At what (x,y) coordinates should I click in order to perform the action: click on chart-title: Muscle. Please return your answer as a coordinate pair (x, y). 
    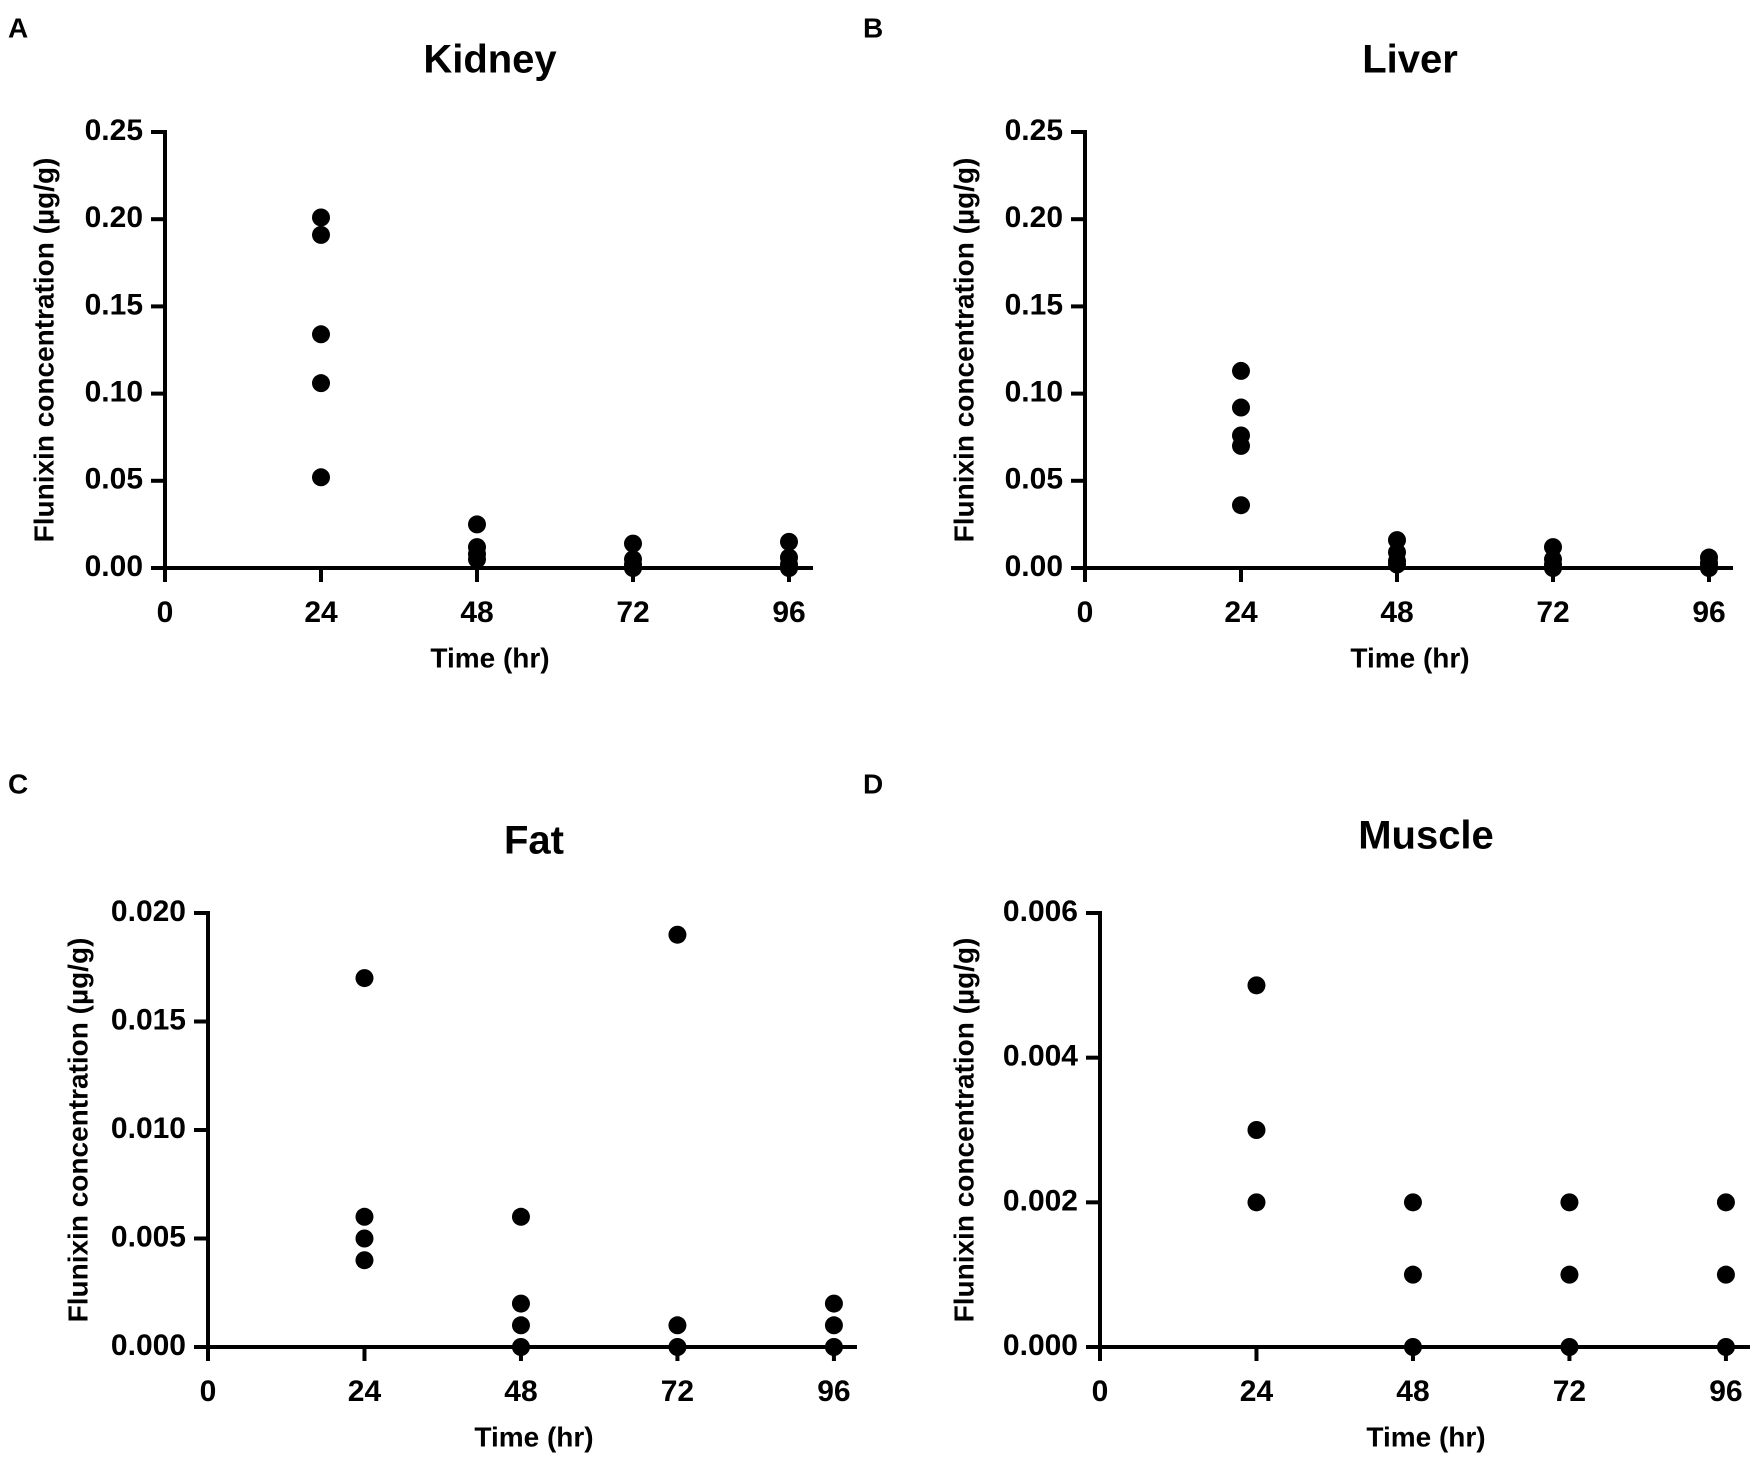
    Looking at the image, I should click on (1426, 836).